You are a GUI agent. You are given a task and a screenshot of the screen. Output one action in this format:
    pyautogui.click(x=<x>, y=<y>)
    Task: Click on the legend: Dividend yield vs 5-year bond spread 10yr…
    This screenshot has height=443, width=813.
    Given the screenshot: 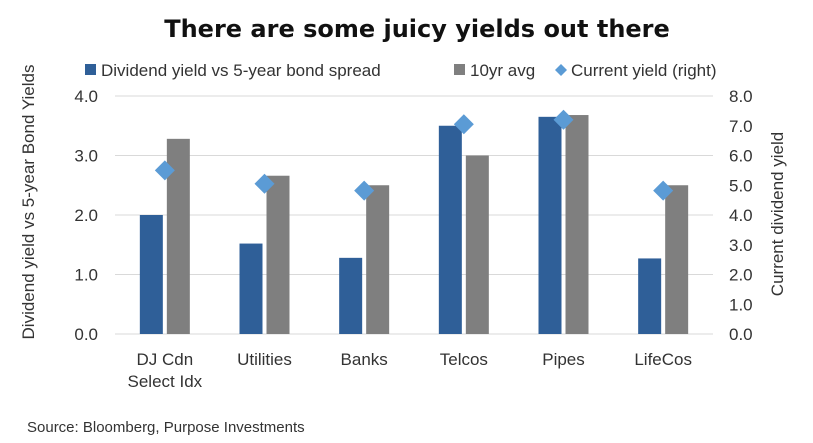 What is the action you would take?
    pyautogui.click(x=401, y=70)
    